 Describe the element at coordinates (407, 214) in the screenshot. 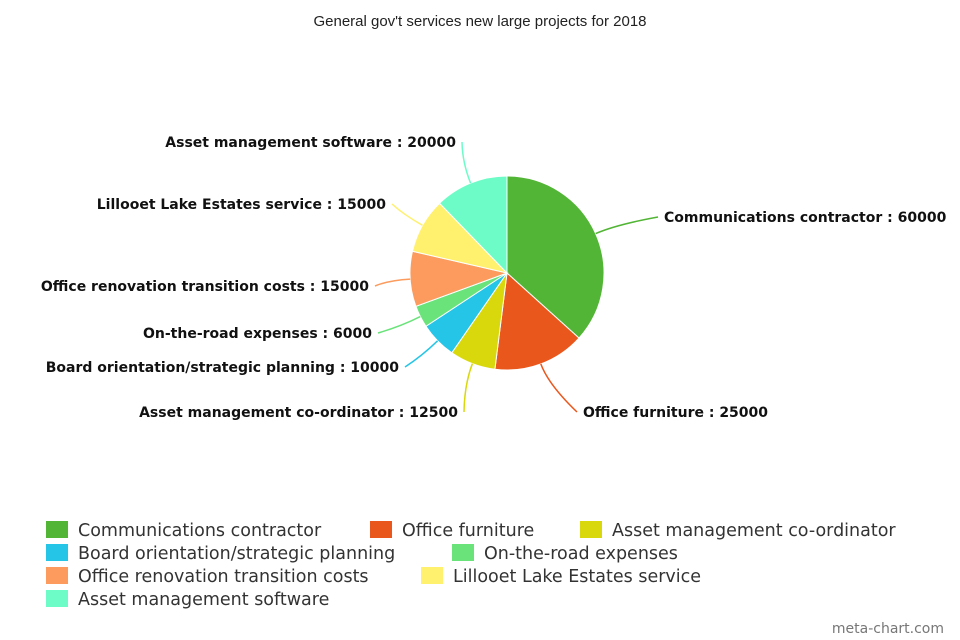

I see `leader-line-lillooet-lake-estates-service` at that location.